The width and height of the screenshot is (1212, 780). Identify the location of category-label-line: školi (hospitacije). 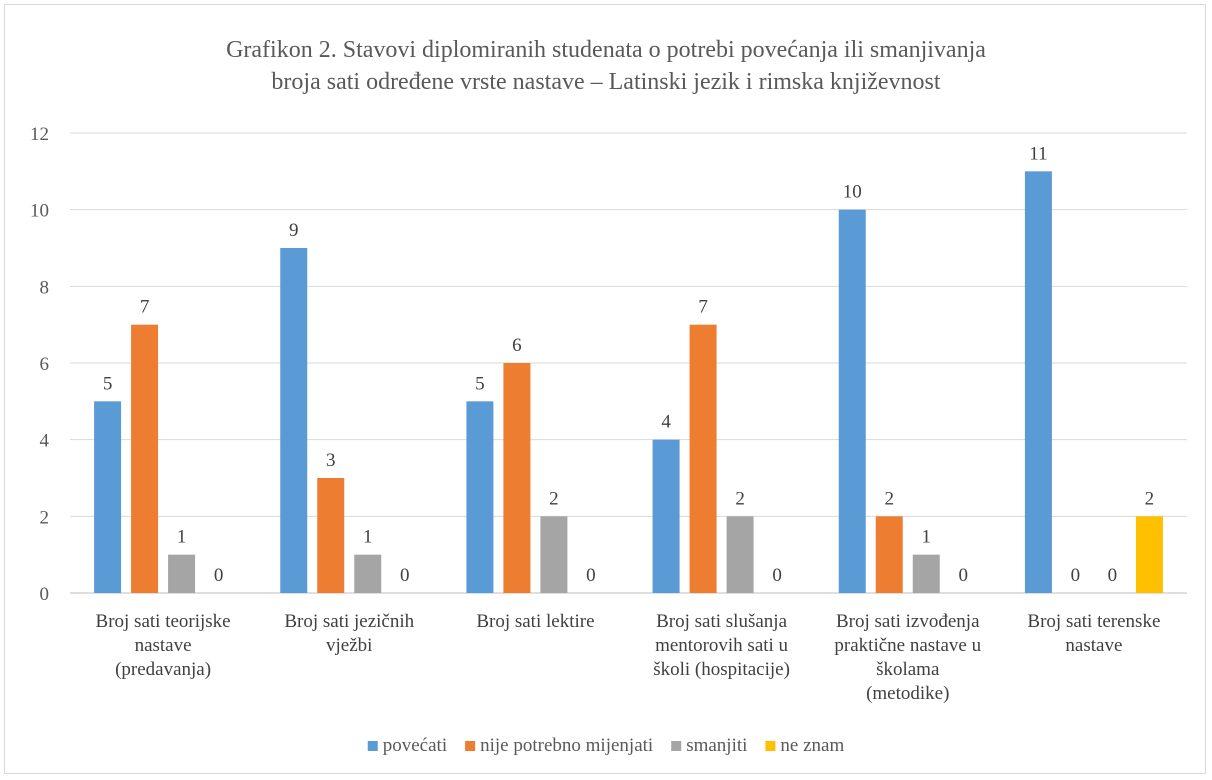
(721, 669).